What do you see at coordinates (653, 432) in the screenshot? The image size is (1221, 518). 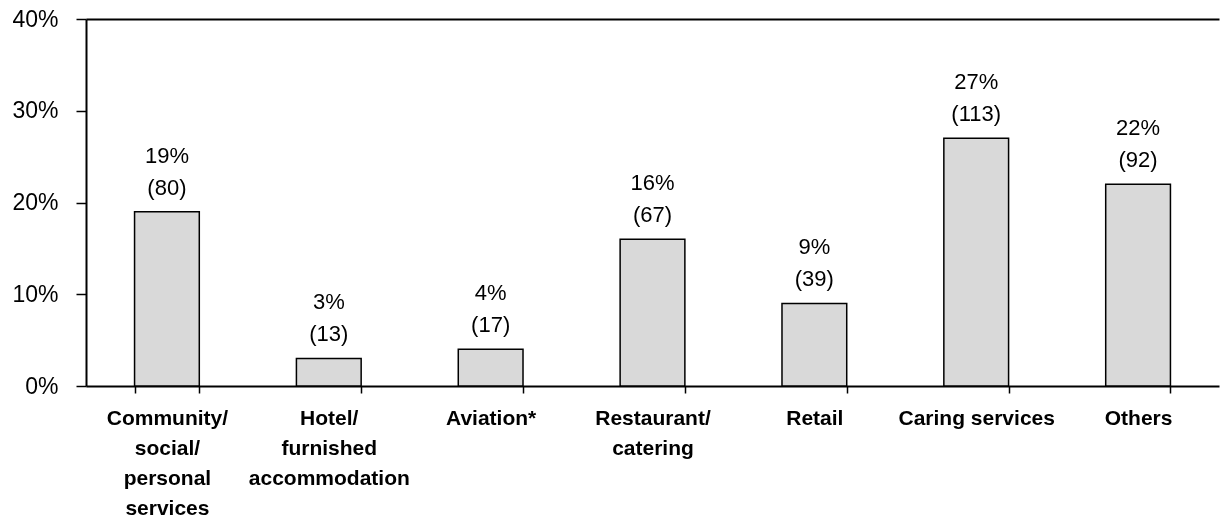 I see `x-tick-label: Restaurant/ catering` at bounding box center [653, 432].